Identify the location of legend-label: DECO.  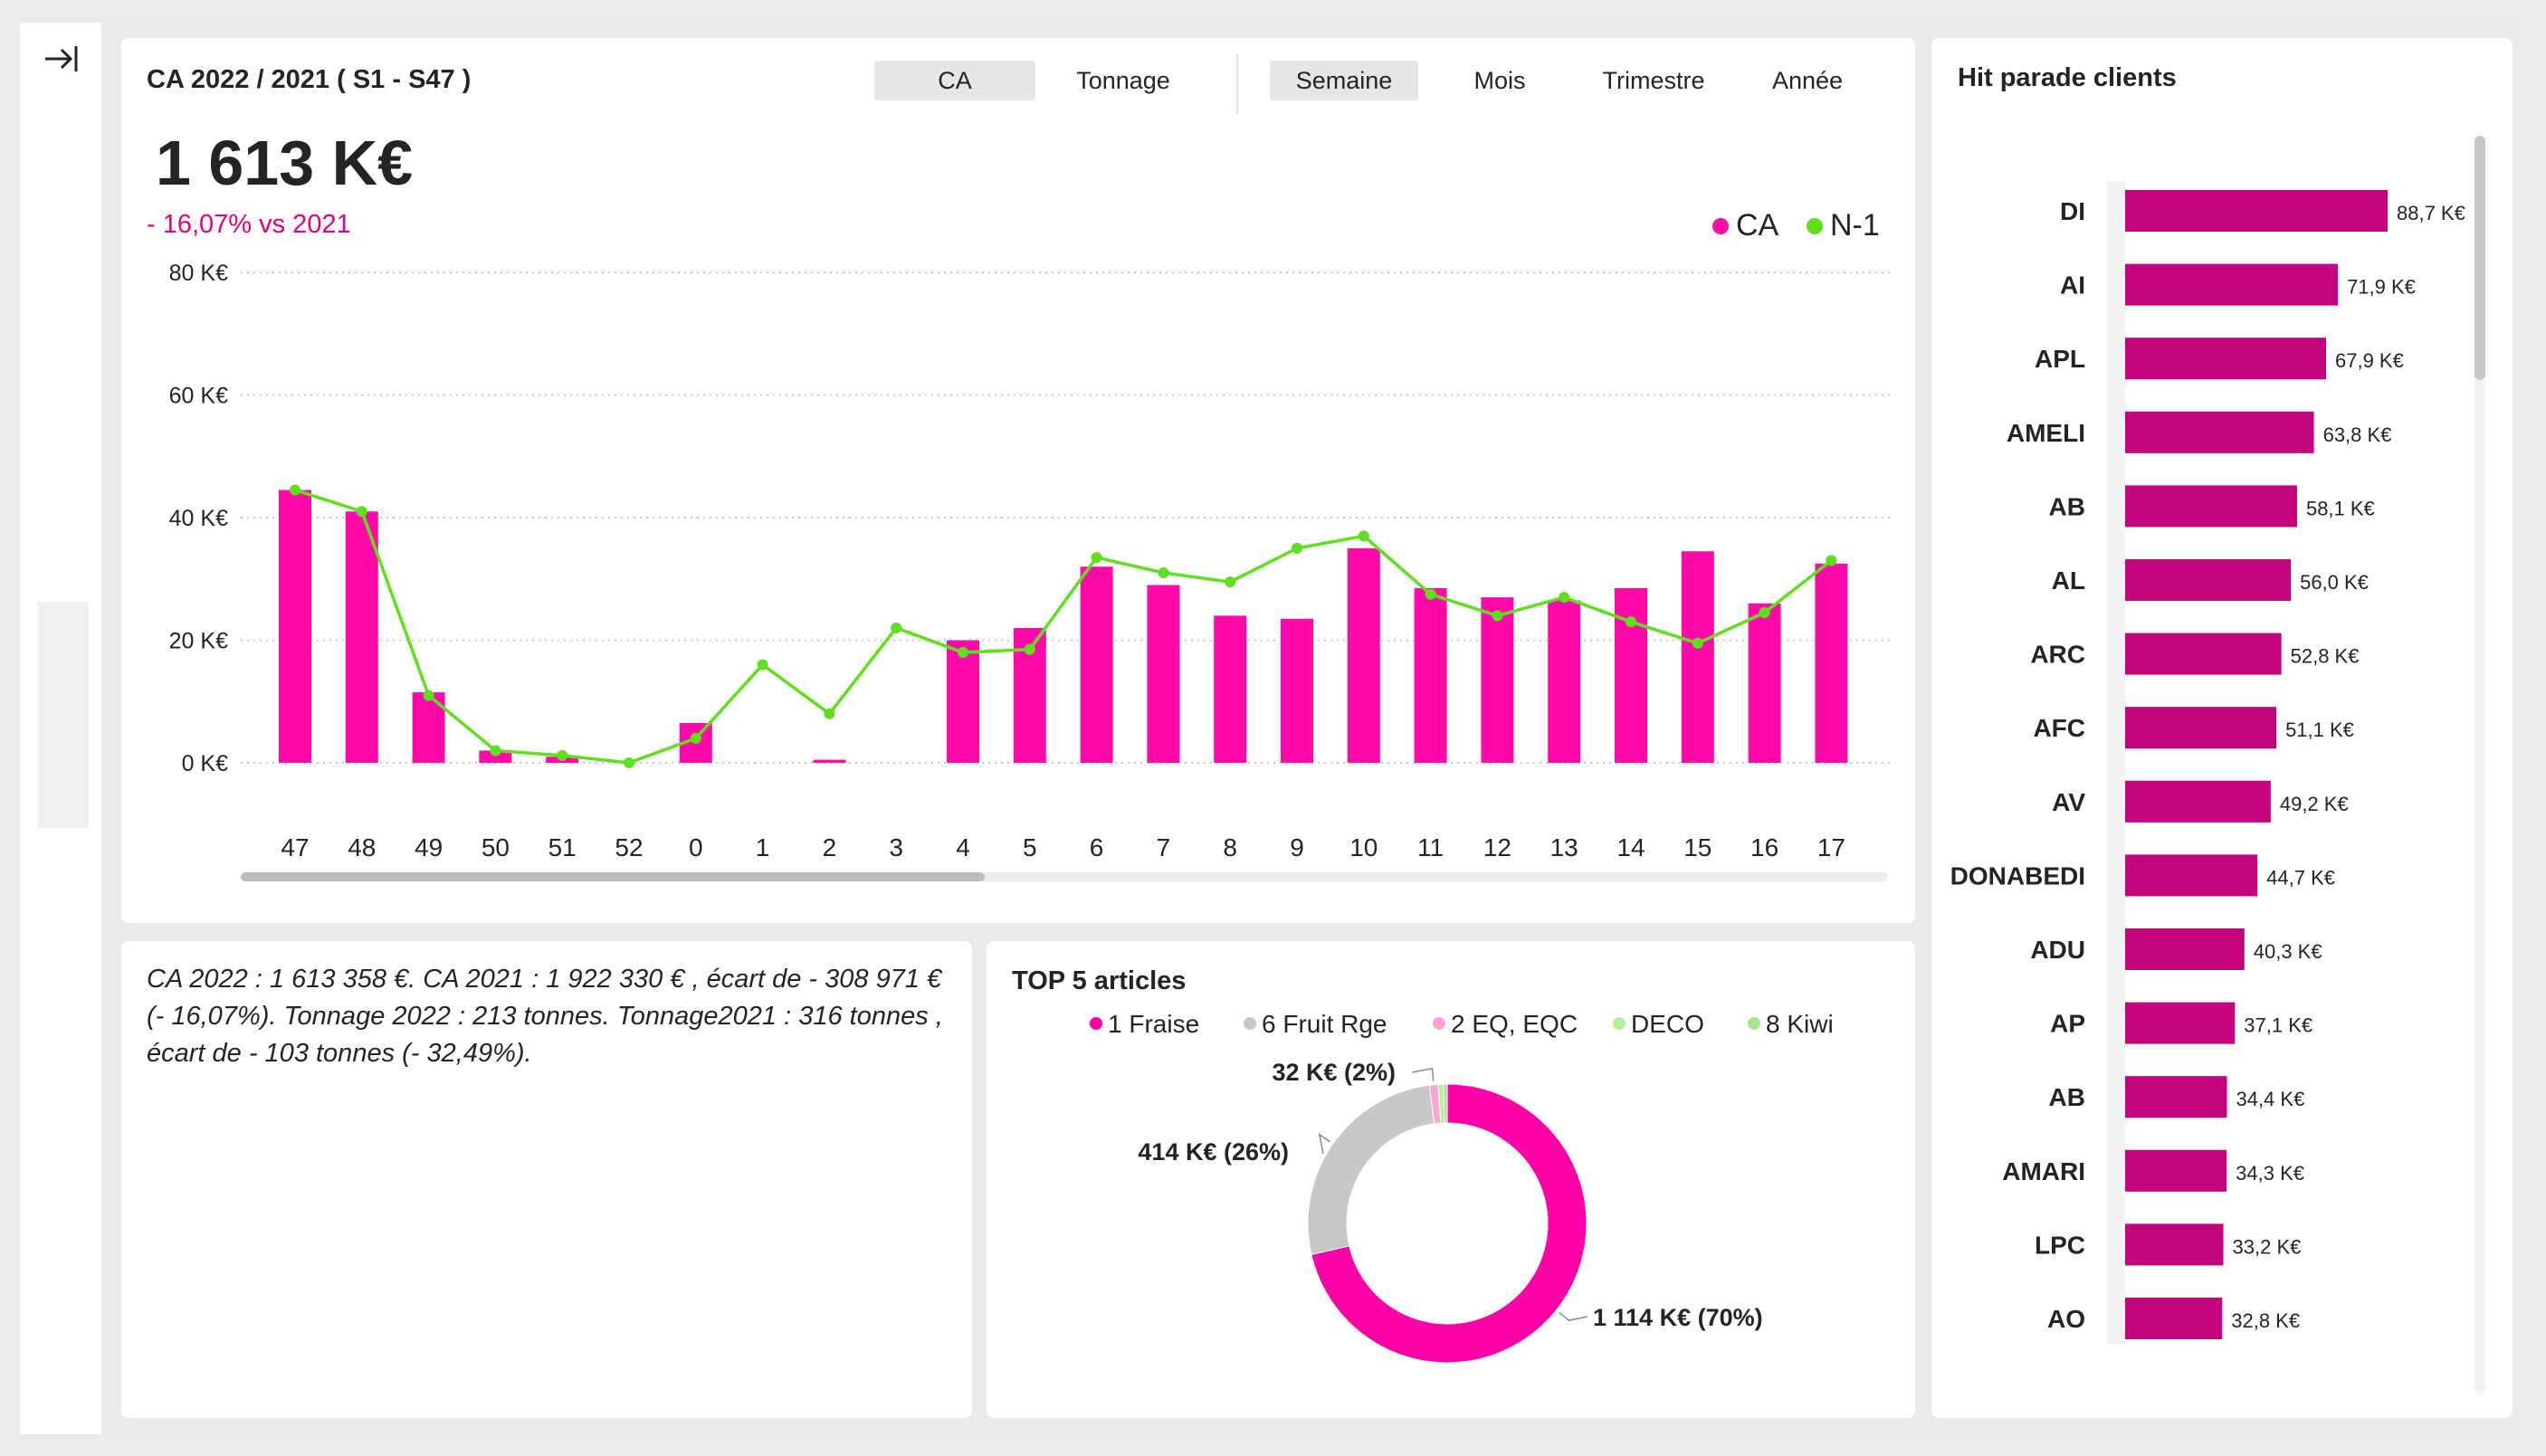
(1667, 1024).